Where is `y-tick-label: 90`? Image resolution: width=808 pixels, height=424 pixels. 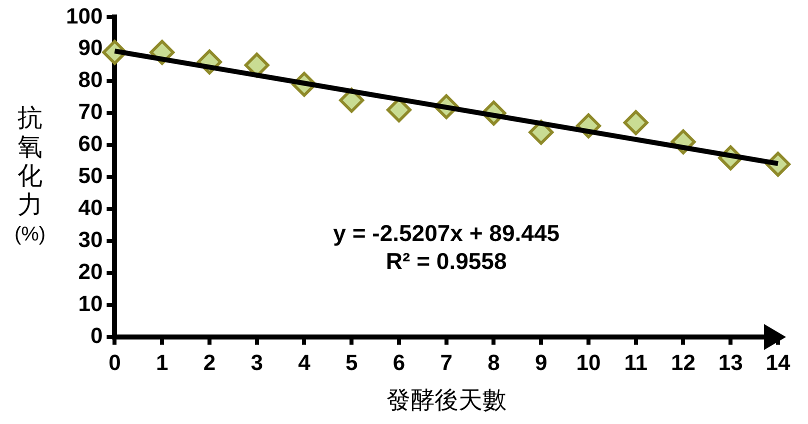 y-tick-label: 90 is located at coordinates (90, 47).